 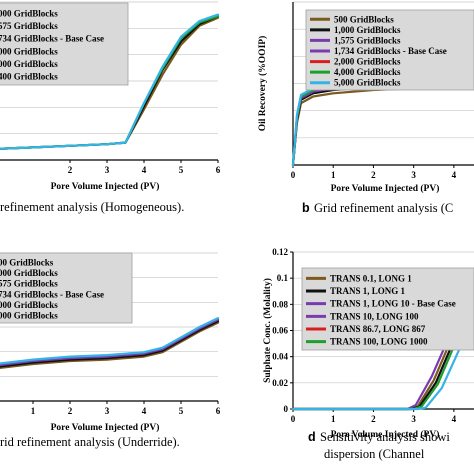 I want to click on legend-label: TRANS 1, LONG 1, so click(x=368, y=291).